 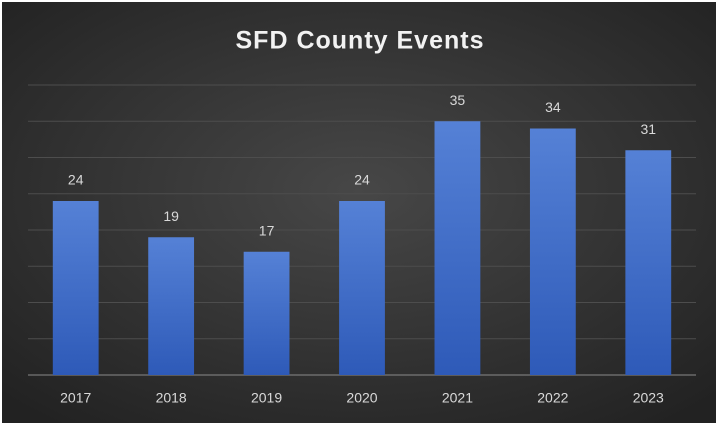 What do you see at coordinates (648, 129) in the screenshot?
I see `data-label: 31` at bounding box center [648, 129].